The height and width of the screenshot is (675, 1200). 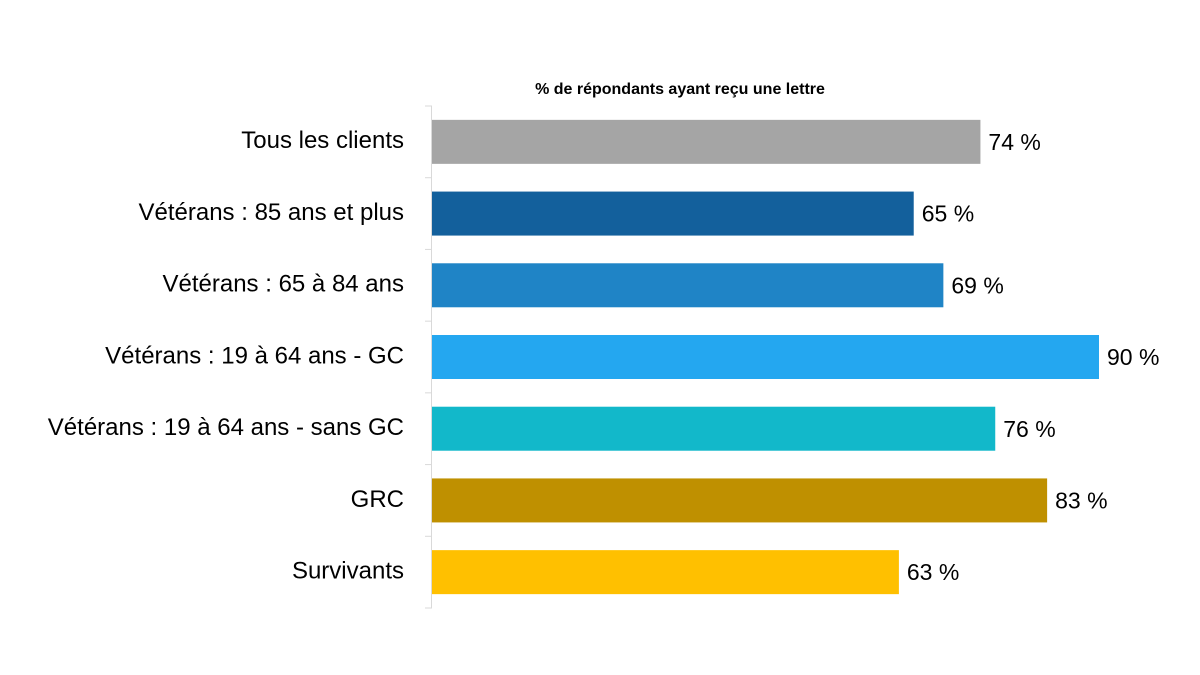 What do you see at coordinates (226, 427) in the screenshot?
I see `category-label: Vétérans : 19 à 64 ans - sans GC` at bounding box center [226, 427].